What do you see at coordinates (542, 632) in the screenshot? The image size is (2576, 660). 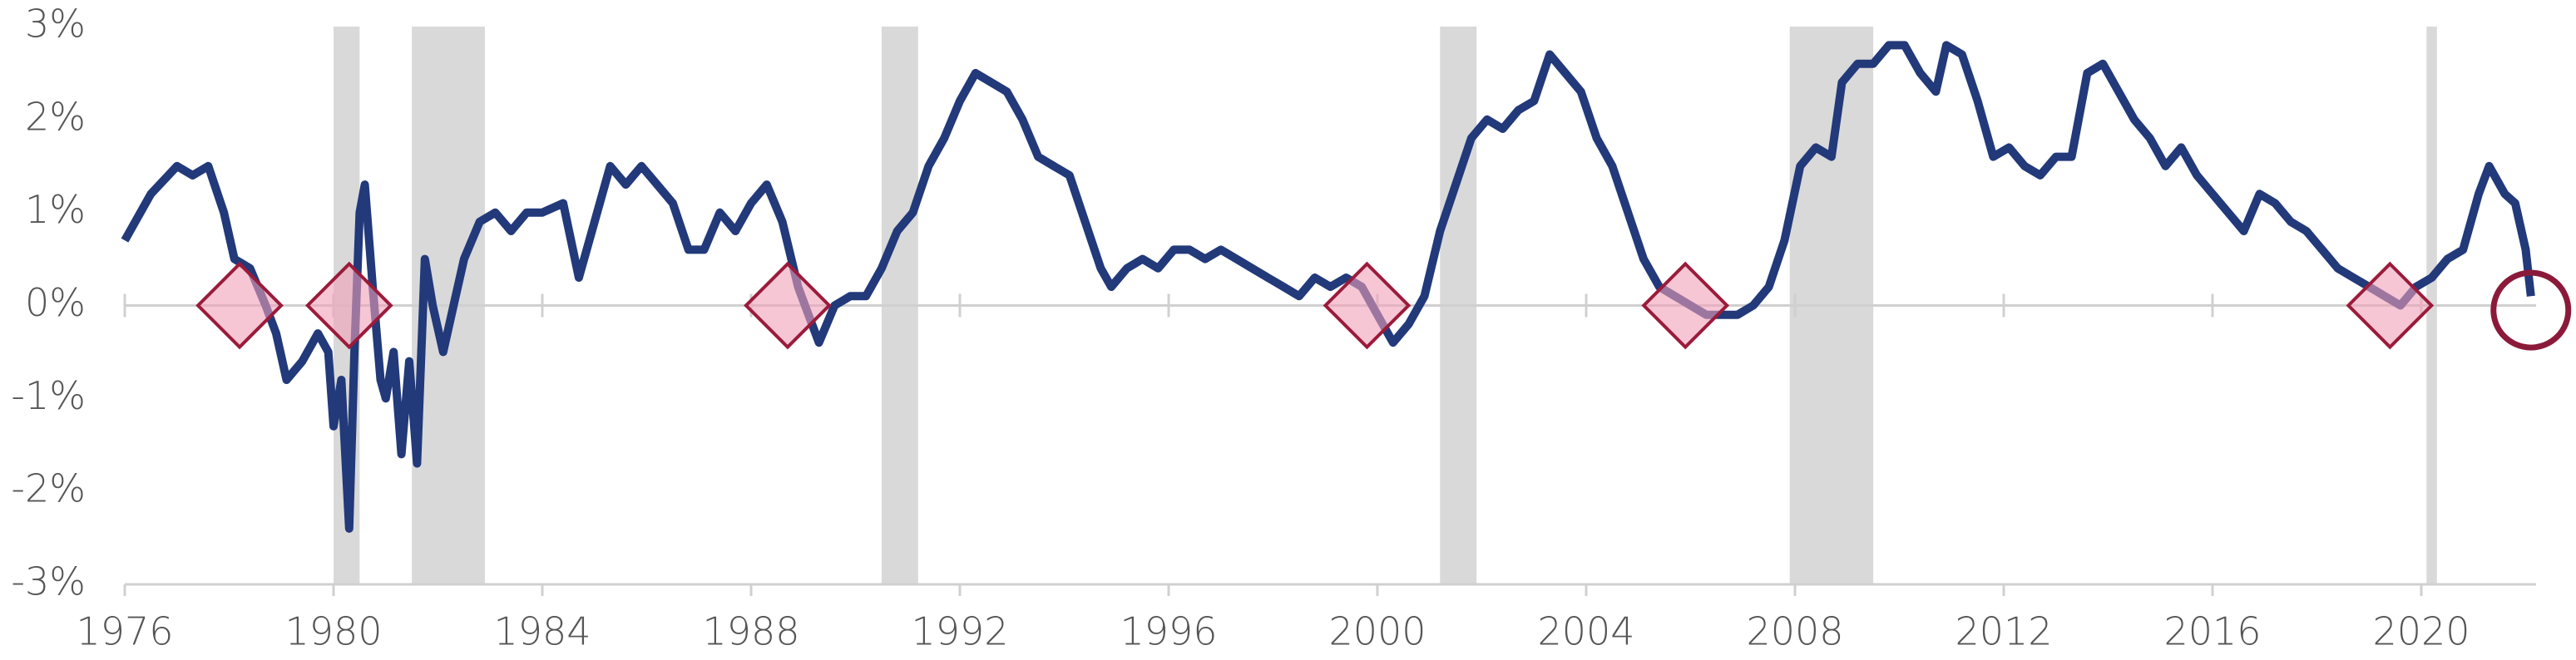 I see `x-tick-label: 1984` at bounding box center [542, 632].